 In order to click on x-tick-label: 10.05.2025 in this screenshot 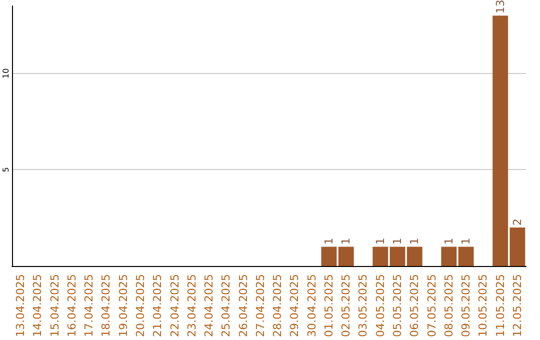, I will do `click(483, 306)`.